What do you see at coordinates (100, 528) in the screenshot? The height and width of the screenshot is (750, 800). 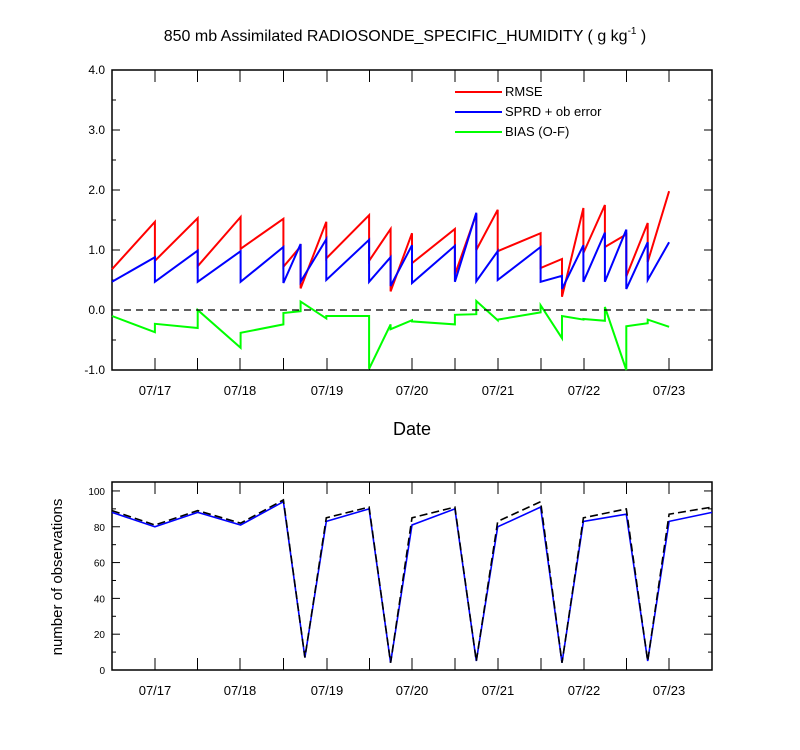 I see `y-tick-label: 80` at bounding box center [100, 528].